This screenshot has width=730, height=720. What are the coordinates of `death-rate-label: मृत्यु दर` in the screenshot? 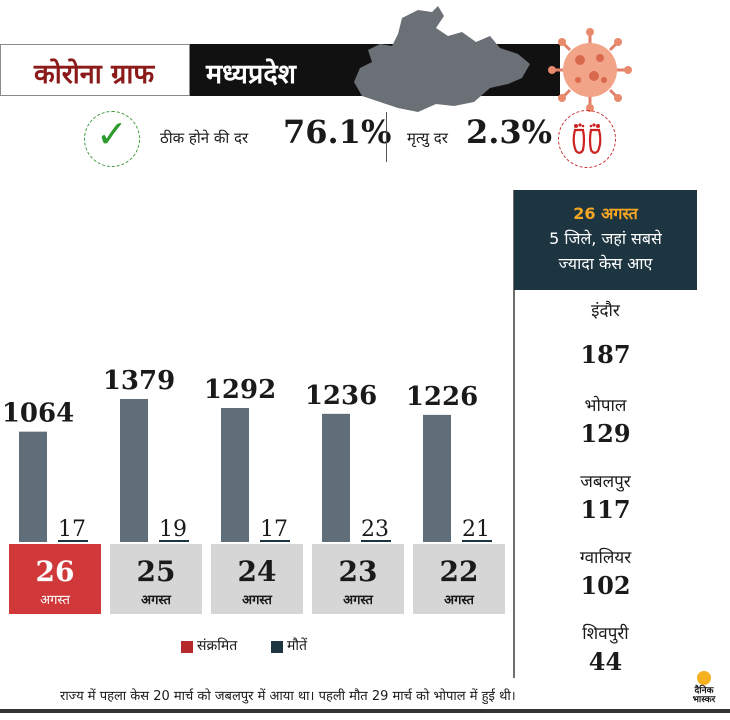 It's located at (427, 138).